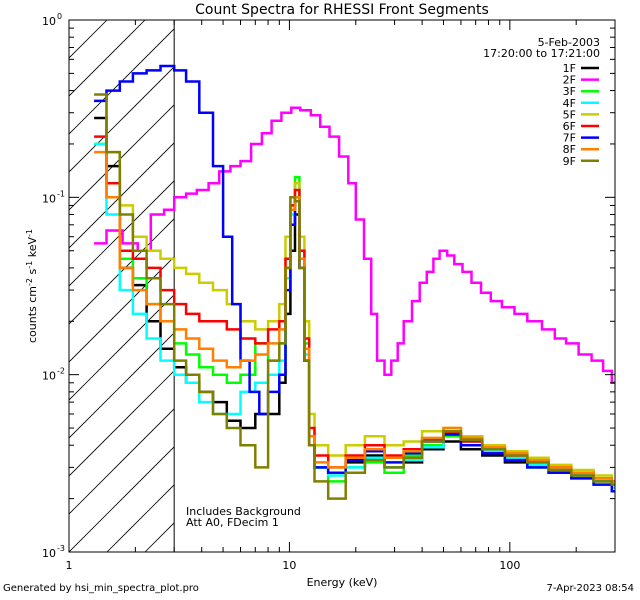  What do you see at coordinates (569, 80) in the screenshot?
I see `legend-label: 2F` at bounding box center [569, 80].